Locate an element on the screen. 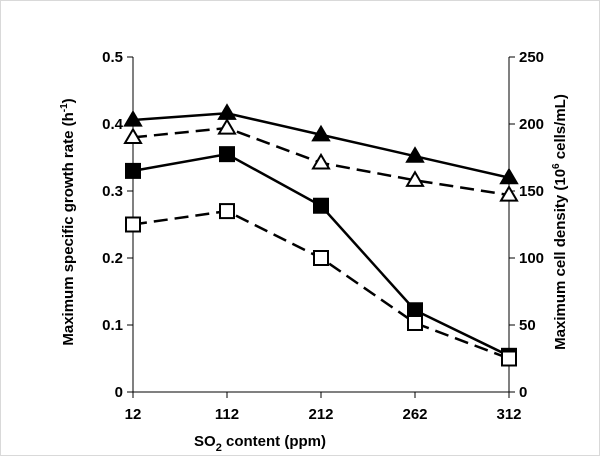 The width and height of the screenshot is (600, 461). y-tick-label: 0.2 is located at coordinates (112, 258).